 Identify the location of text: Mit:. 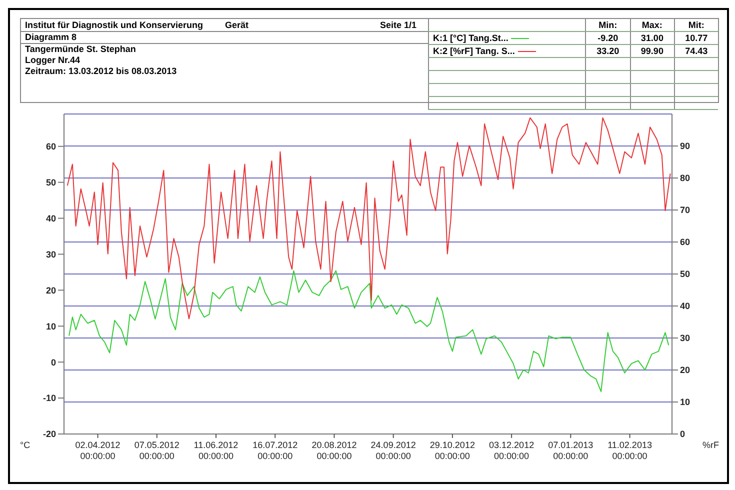
(696, 25).